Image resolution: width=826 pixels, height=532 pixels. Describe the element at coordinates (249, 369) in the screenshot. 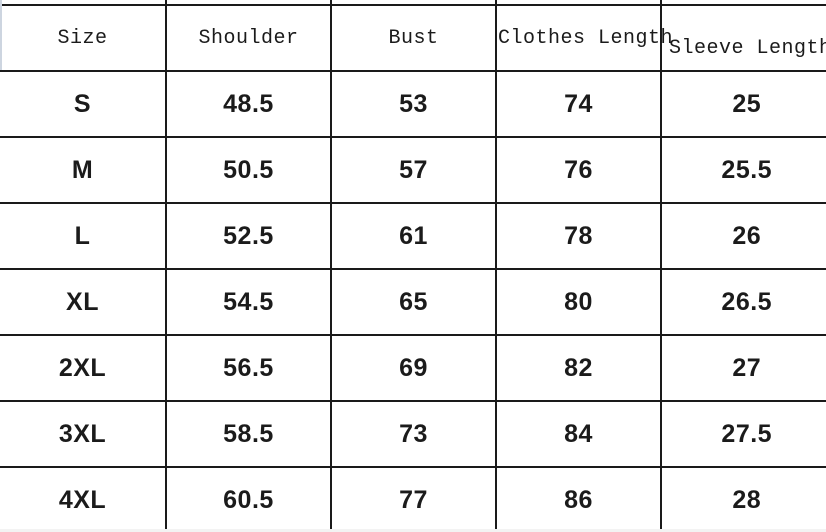

I see `shoulder-cell: 56.5` at that location.